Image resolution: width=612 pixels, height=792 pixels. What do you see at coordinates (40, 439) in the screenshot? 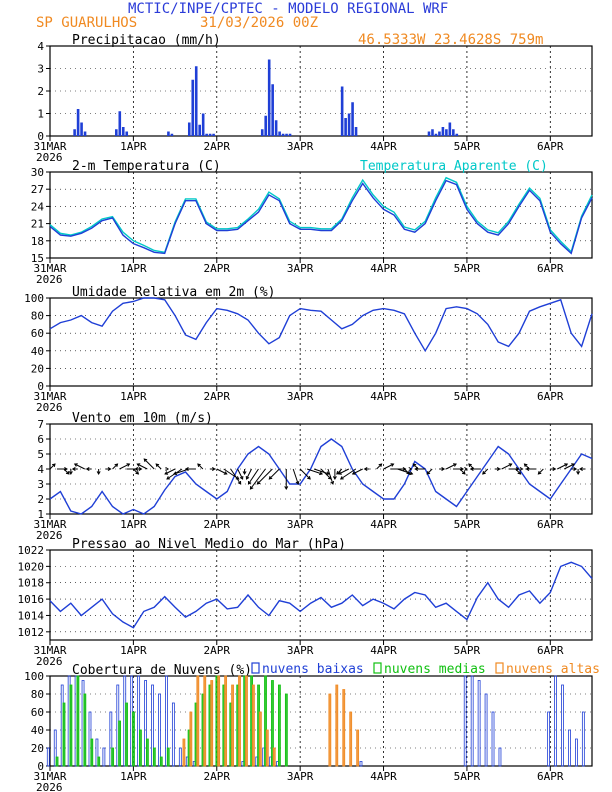
I see `y-tick-label: 6` at bounding box center [40, 439].